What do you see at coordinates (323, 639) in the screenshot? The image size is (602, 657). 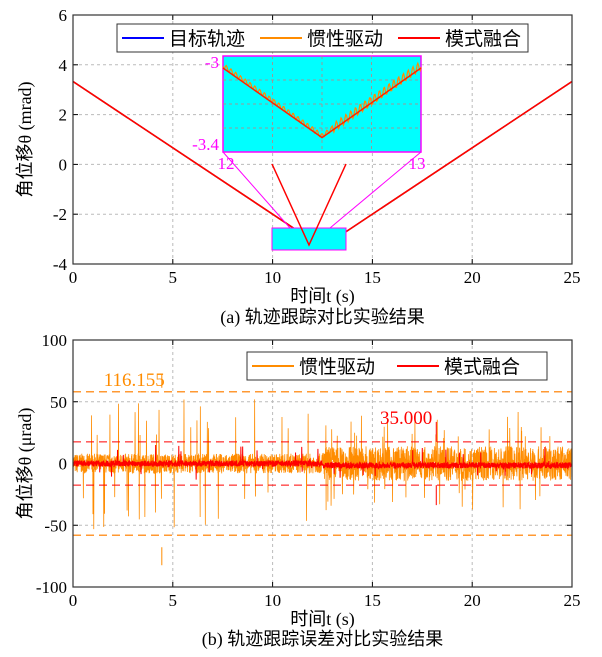 I see `b-title: (b) 轨迹跟踪误差对比实验结果` at bounding box center [323, 639].